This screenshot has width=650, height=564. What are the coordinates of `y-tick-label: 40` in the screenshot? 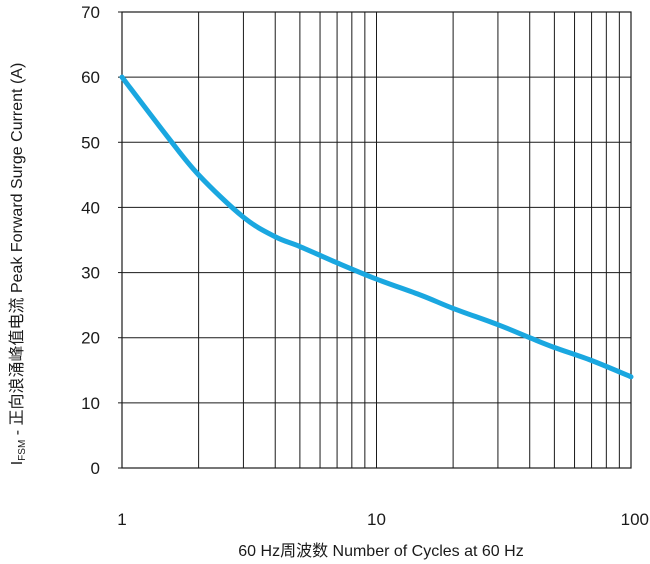 It's located at (90, 207).